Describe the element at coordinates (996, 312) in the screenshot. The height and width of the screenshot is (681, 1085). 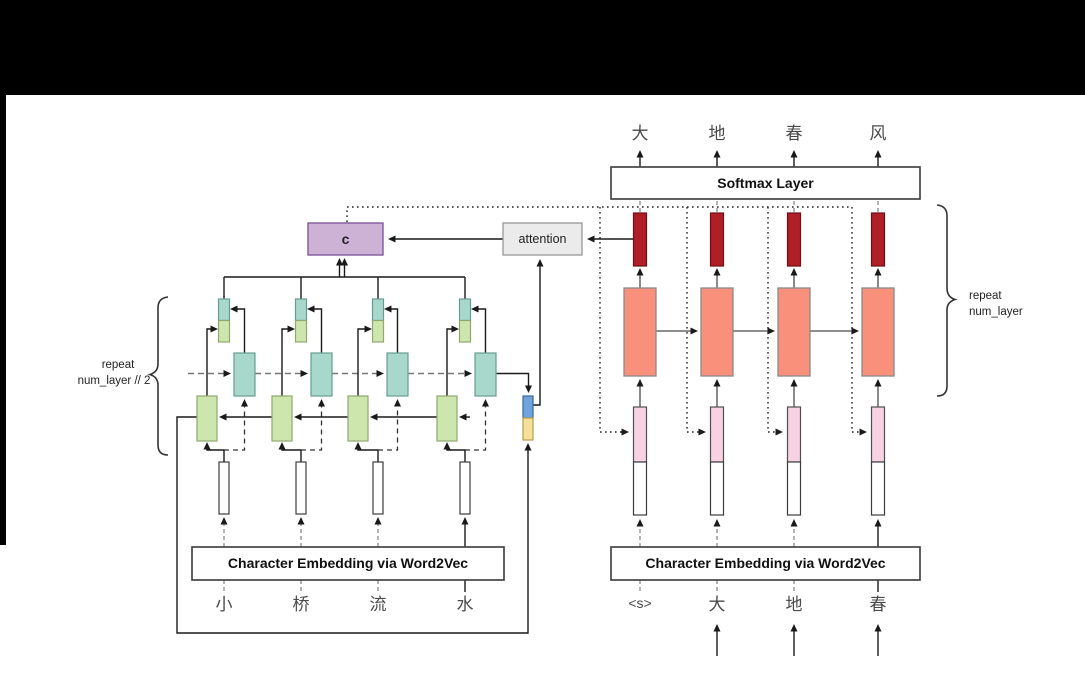
I see `decoder-repeat-label-line2: num_layer` at that location.